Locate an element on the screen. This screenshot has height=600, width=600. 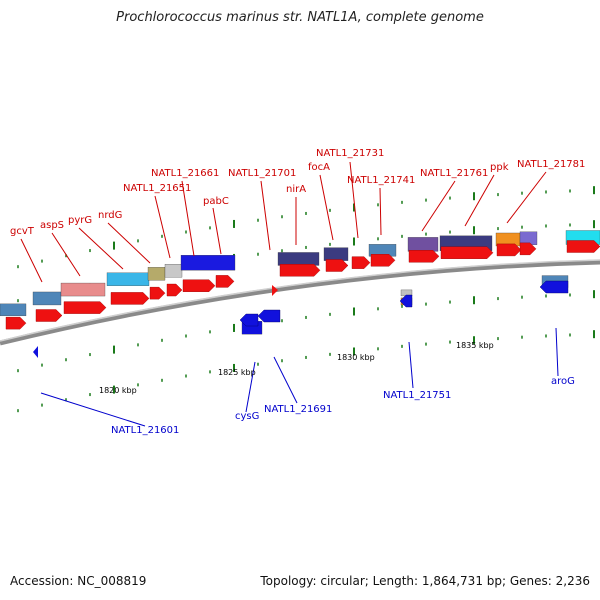
gene-label-gcvT: gcvT is located at coordinates (22, 231).